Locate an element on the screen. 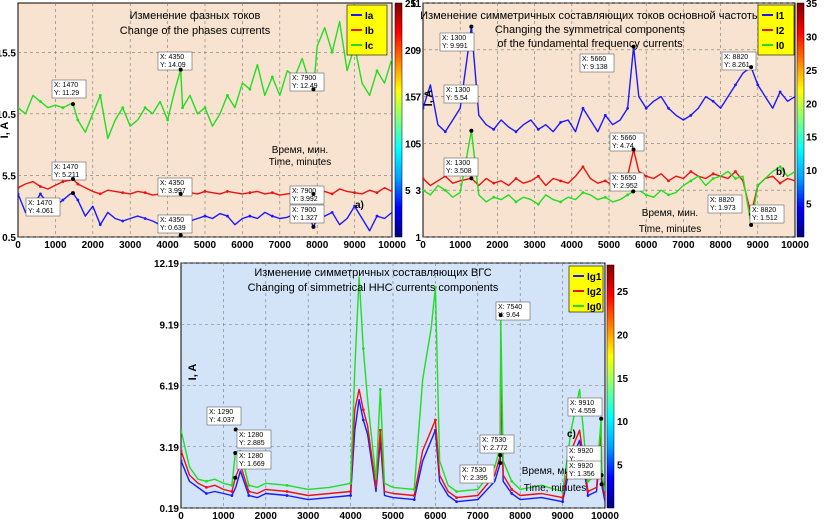 The width and height of the screenshot is (825, 525). annotation-x: X: 9920 is located at coordinates (581, 466).